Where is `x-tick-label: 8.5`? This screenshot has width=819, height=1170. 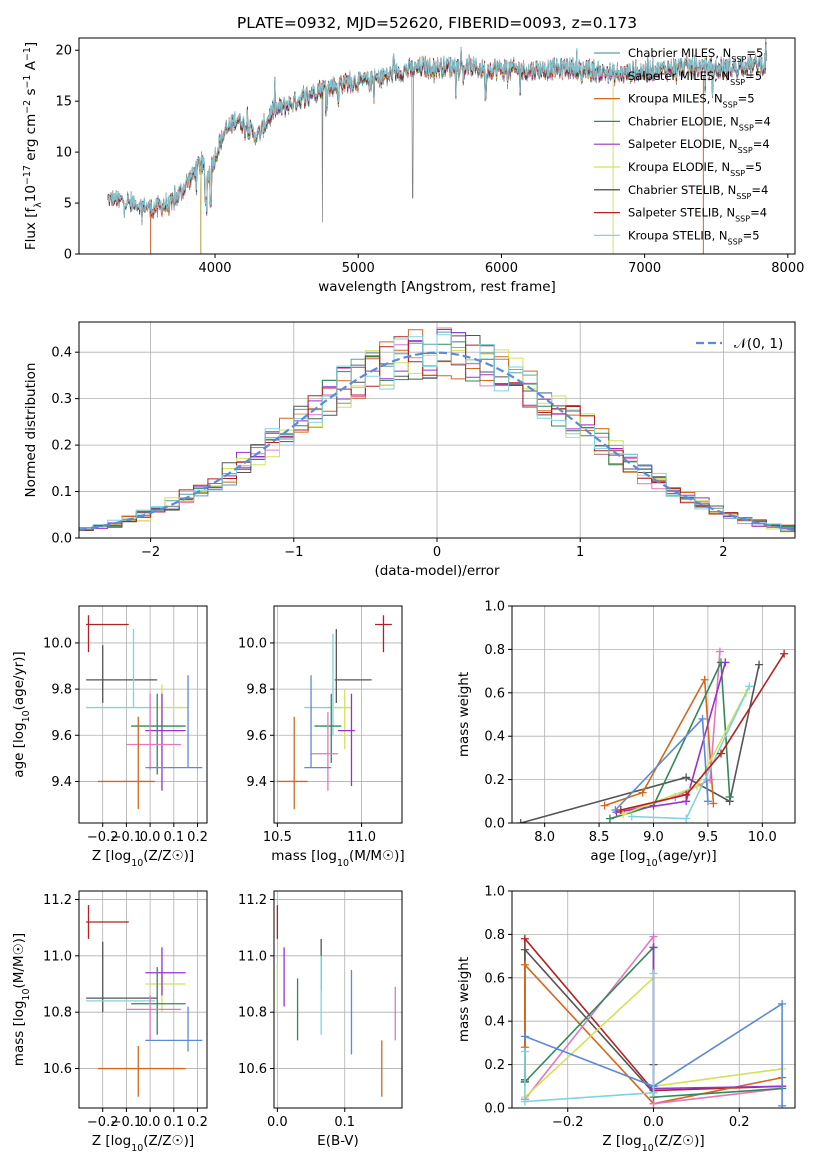
x-tick-label: 8.5 is located at coordinates (599, 837).